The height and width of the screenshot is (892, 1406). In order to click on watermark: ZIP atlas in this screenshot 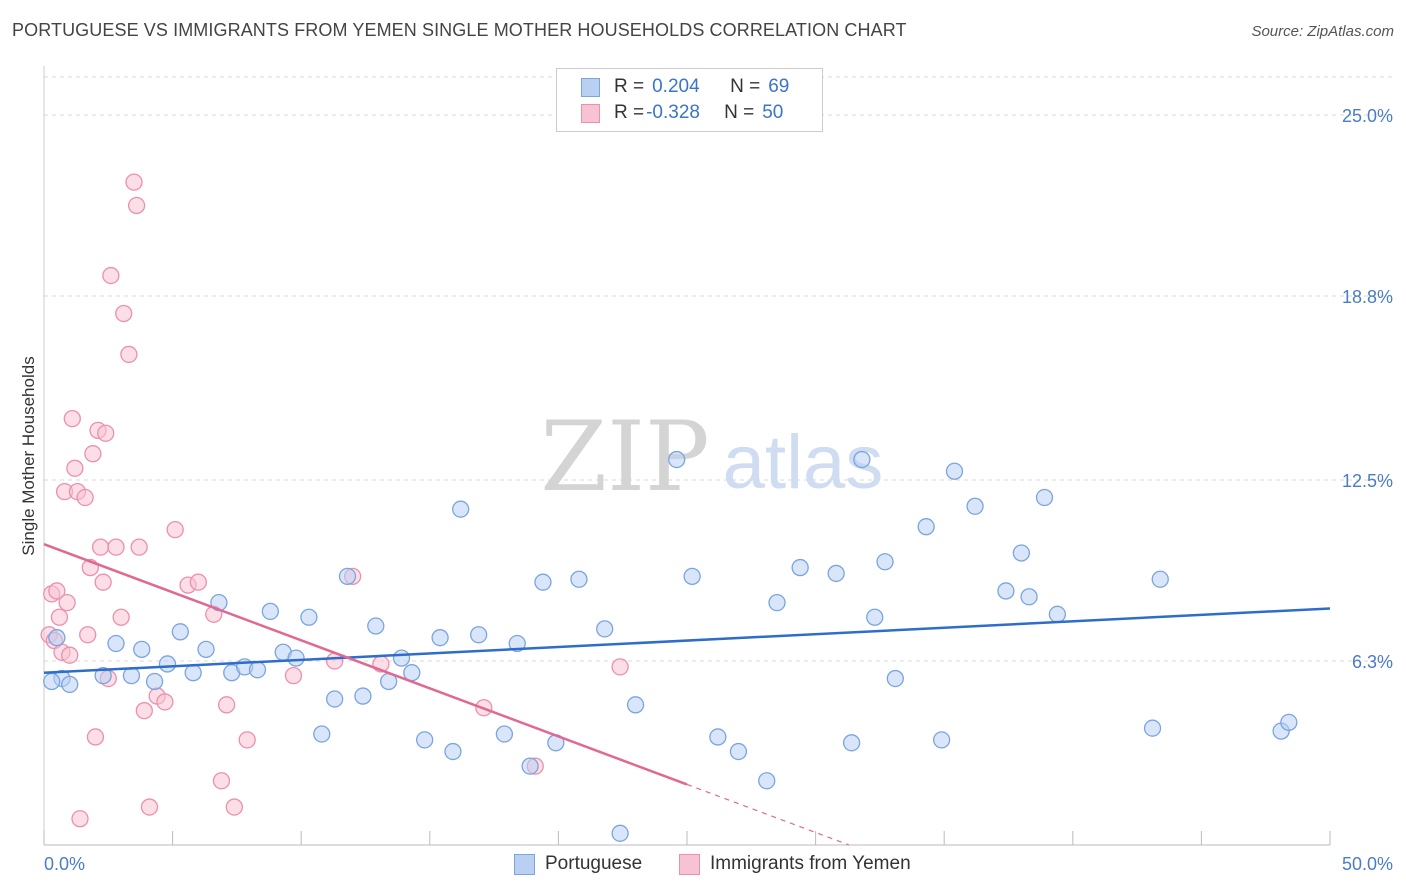, I will do `click(711, 457)`.